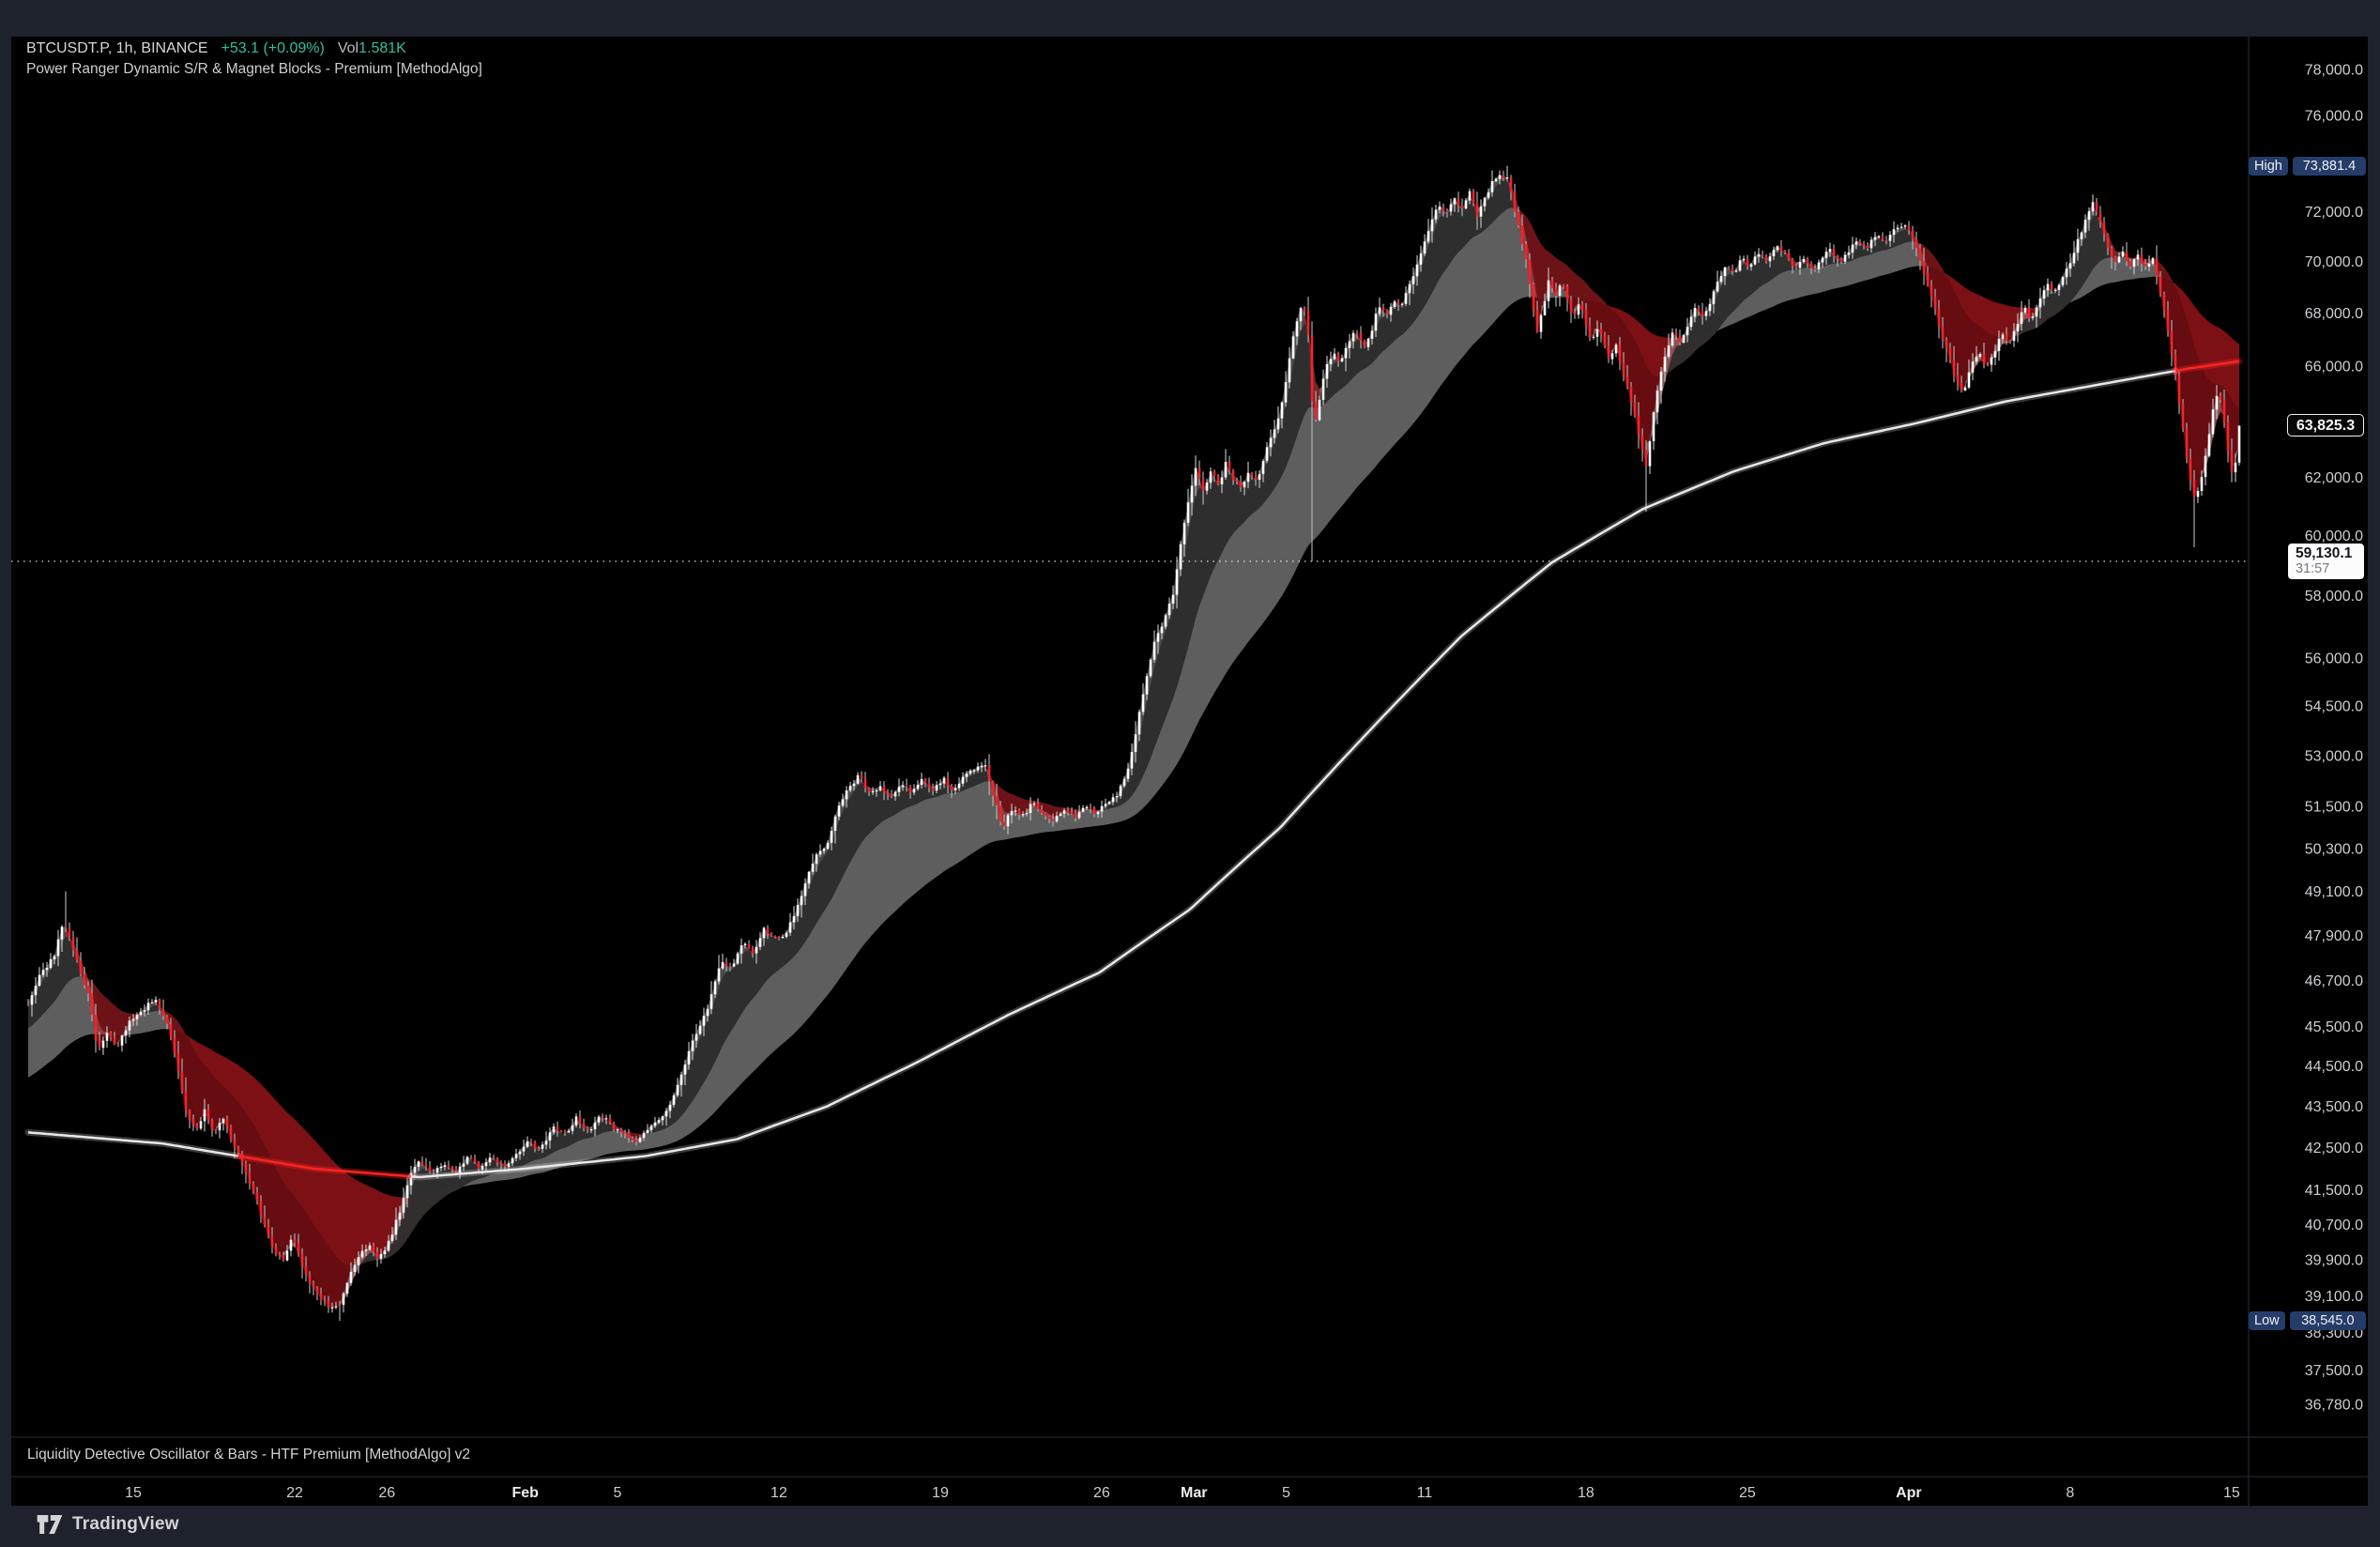 The height and width of the screenshot is (1547, 2380). What do you see at coordinates (2207, 366) in the screenshot?
I see `sr-line-bearish` at bounding box center [2207, 366].